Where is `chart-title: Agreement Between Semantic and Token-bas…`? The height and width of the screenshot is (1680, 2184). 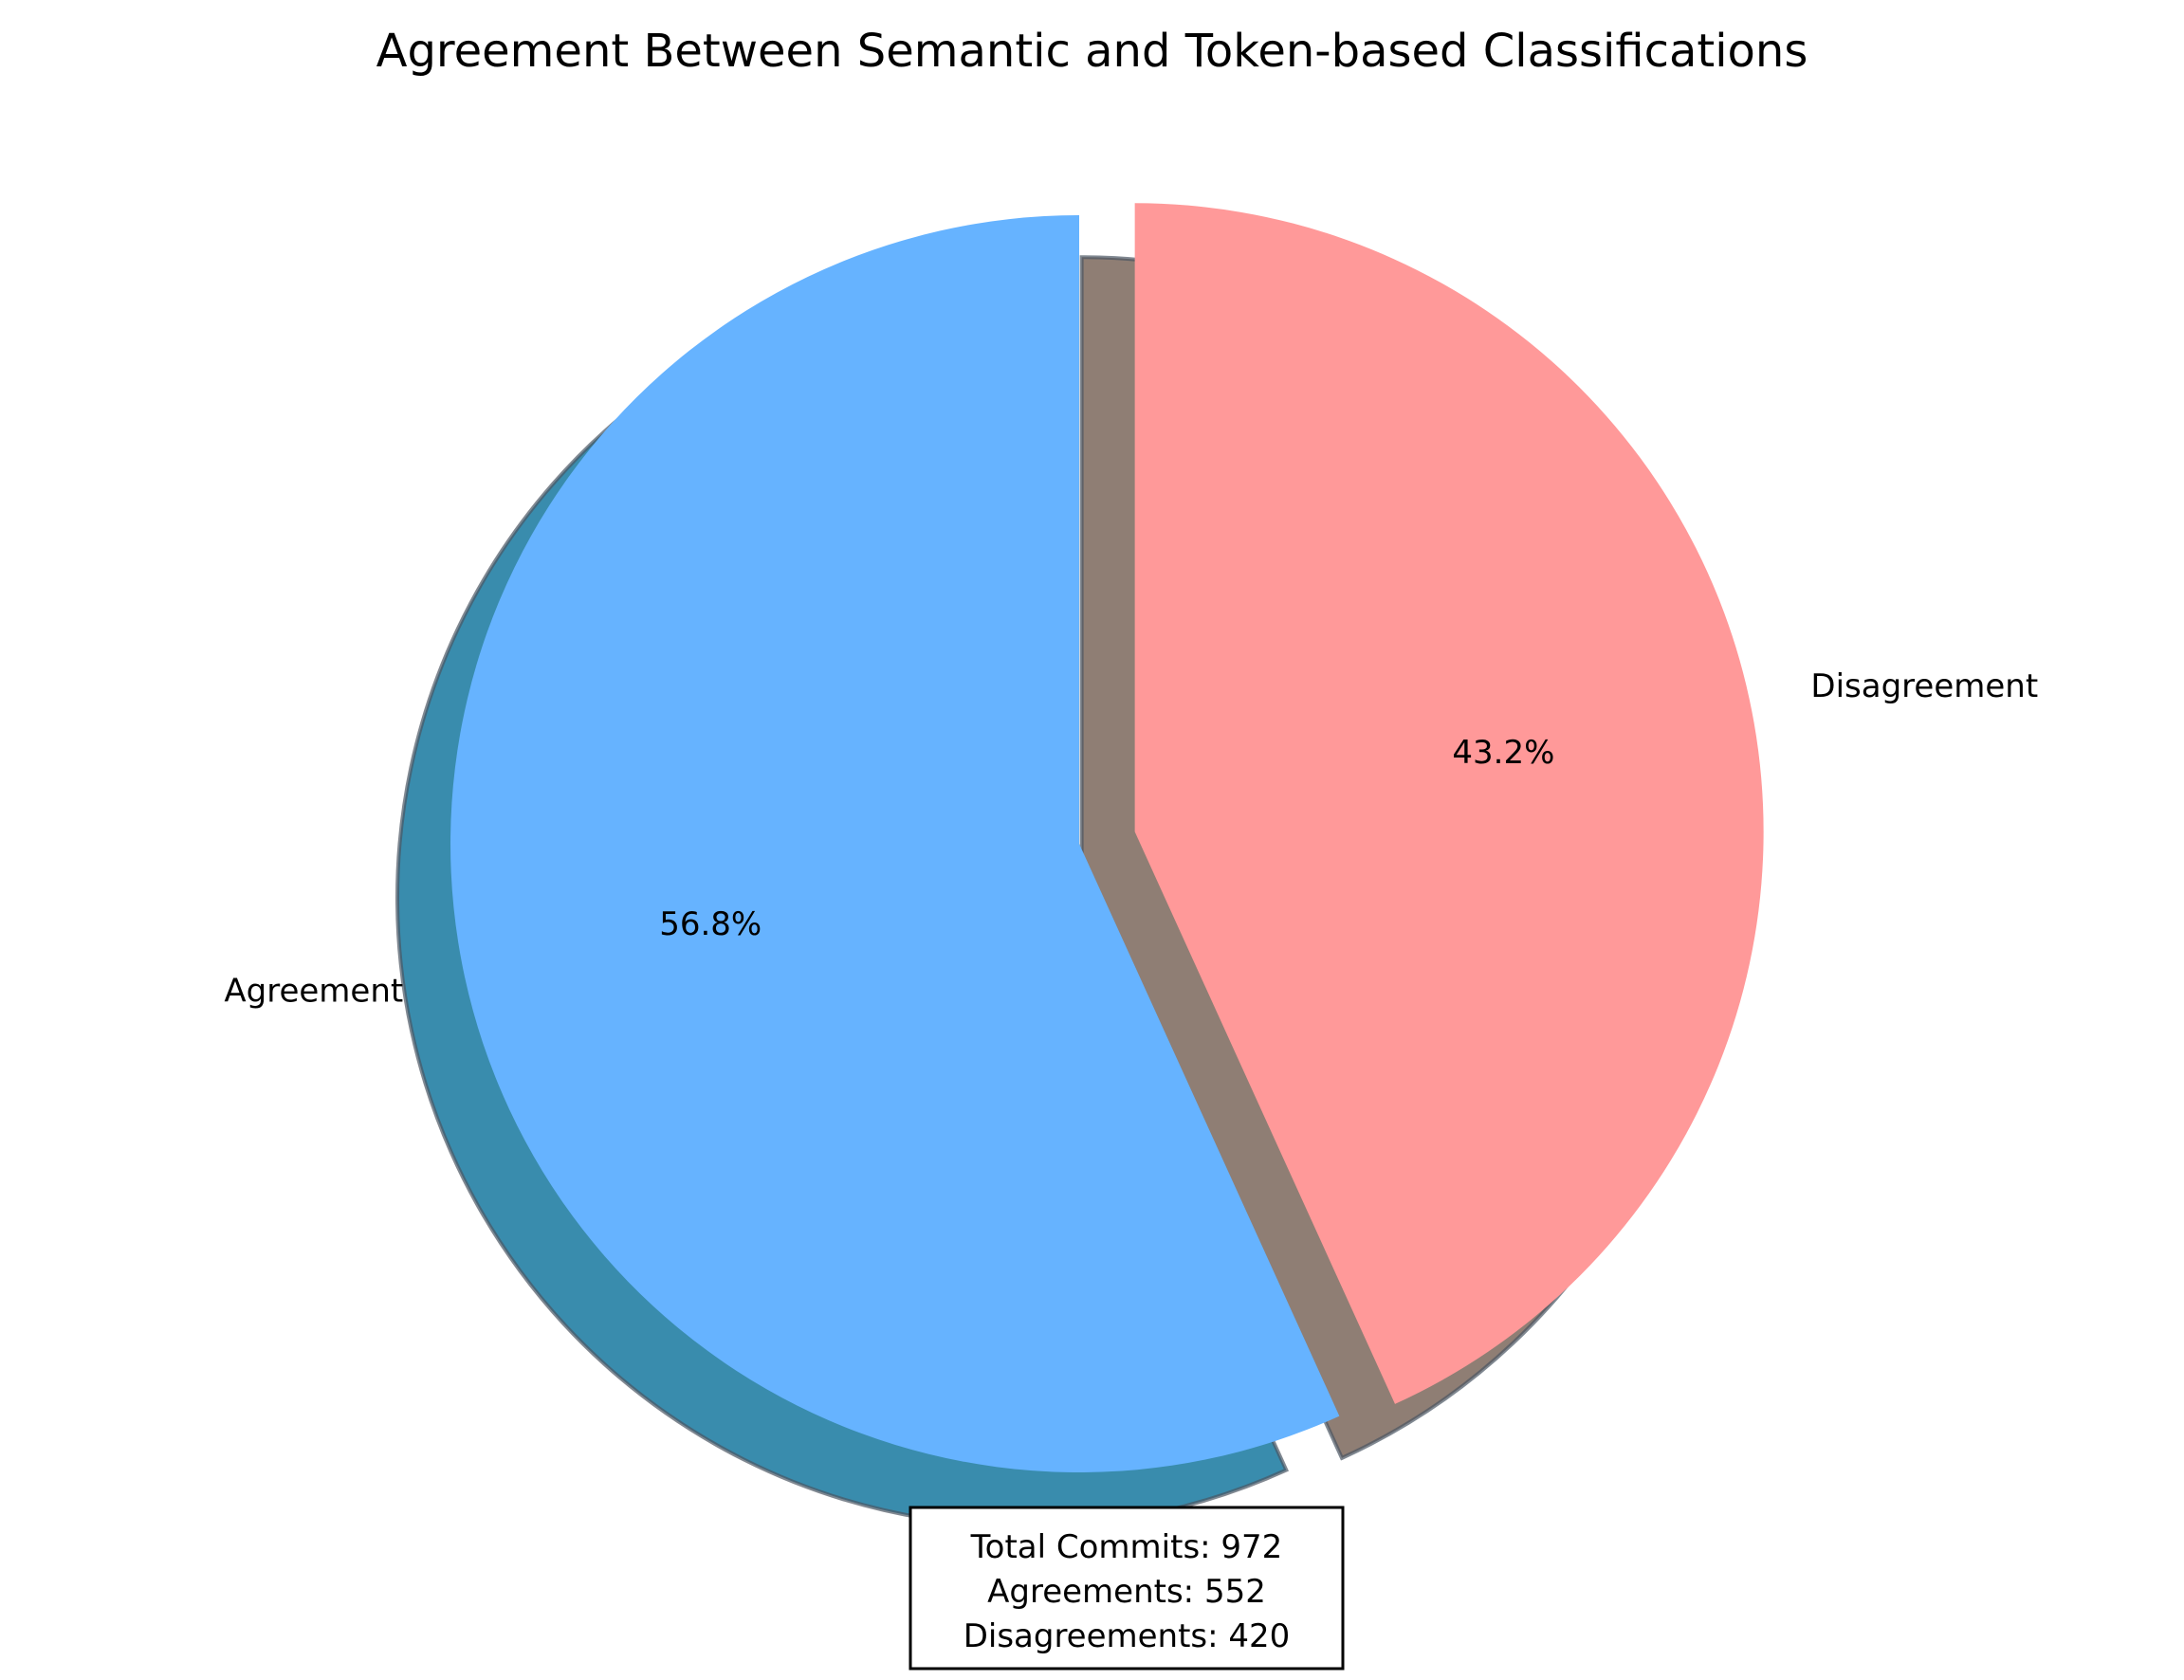 chart-title: Agreement Between Semantic and Token-bas… is located at coordinates (1092, 51).